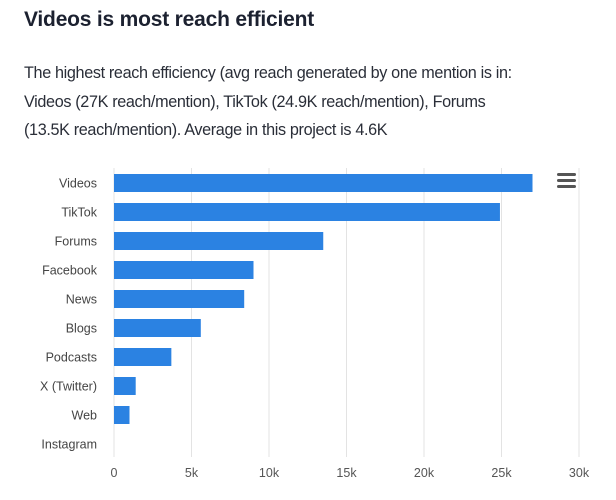 The height and width of the screenshot is (500, 616). I want to click on x-tick-label: 10k, so click(269, 473).